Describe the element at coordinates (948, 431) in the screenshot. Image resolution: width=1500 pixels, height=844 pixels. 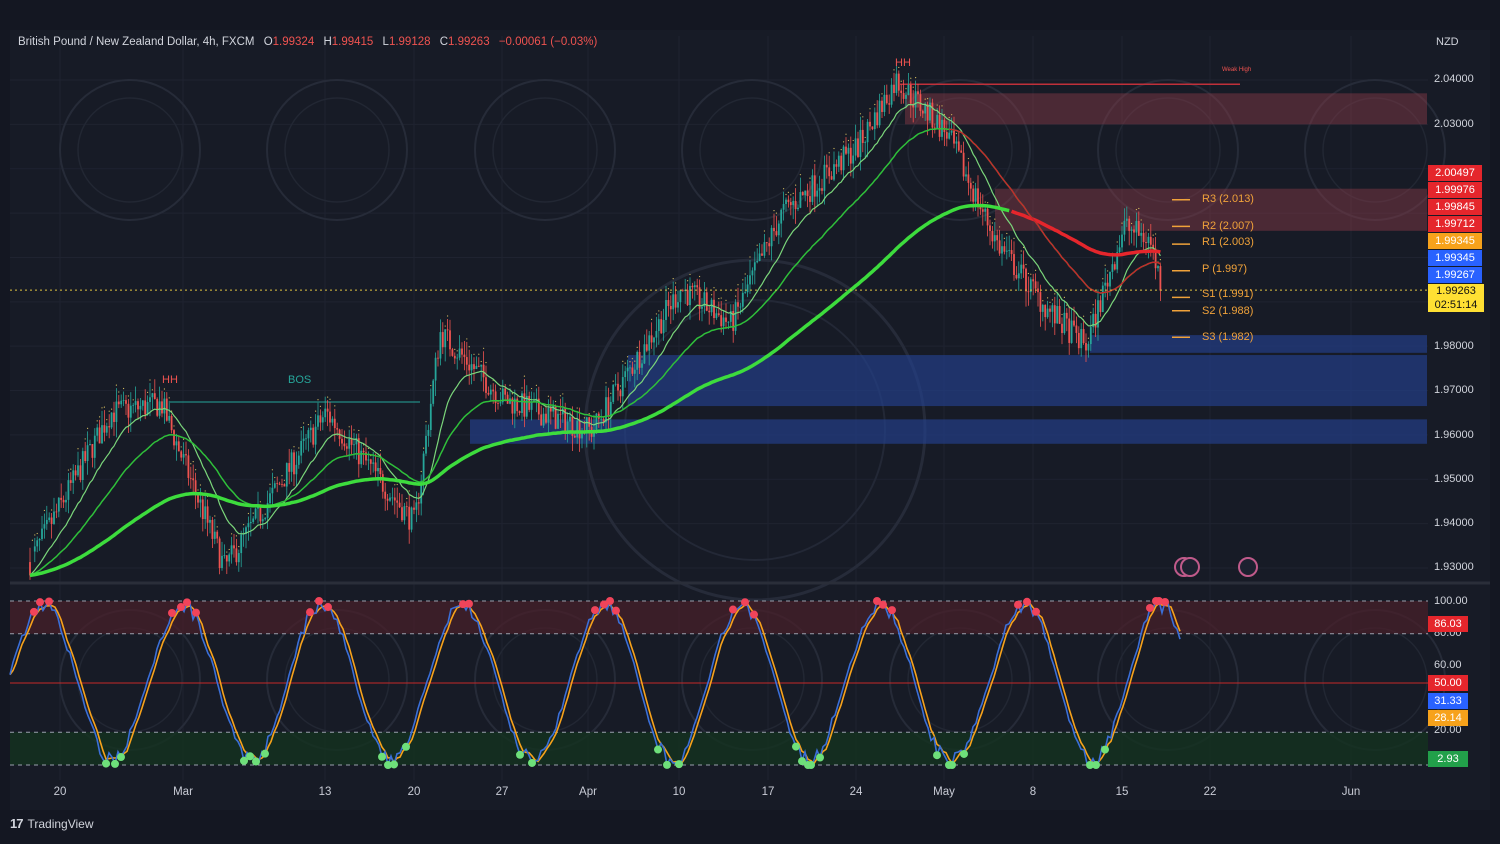
I see `demand-zone` at that location.